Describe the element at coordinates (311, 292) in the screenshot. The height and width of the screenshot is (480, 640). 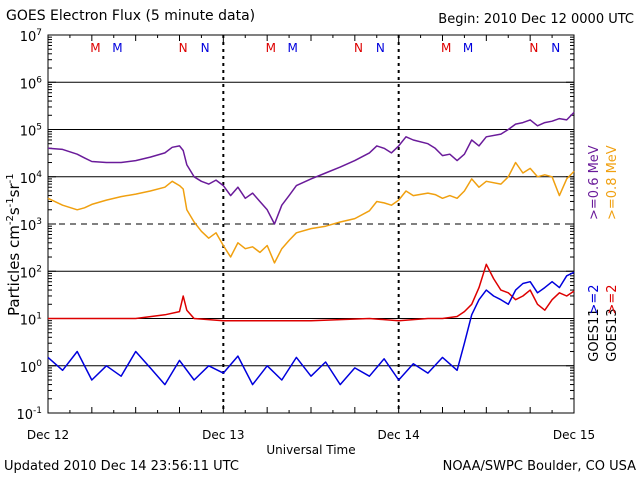
I see `series-line` at that location.